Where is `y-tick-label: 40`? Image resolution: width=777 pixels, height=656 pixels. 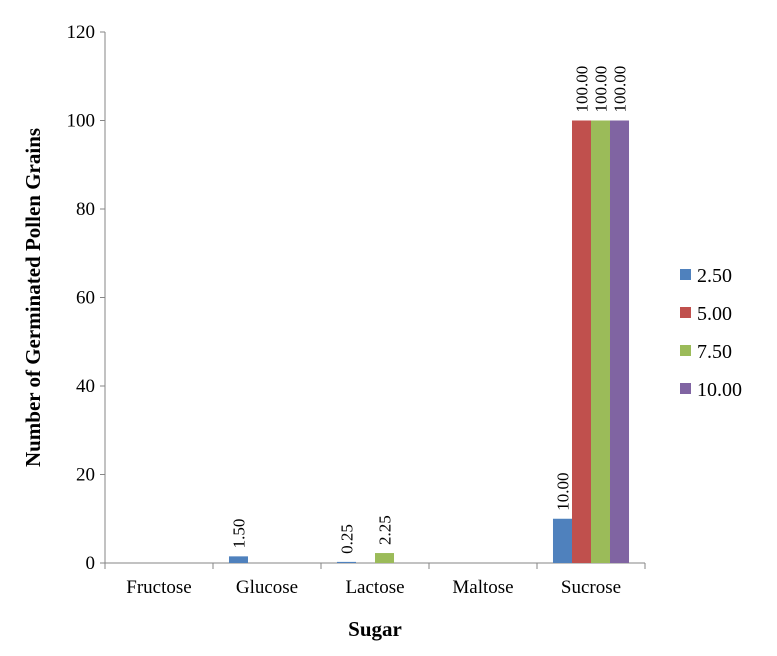 y-tick-label: 40 is located at coordinates (85, 386).